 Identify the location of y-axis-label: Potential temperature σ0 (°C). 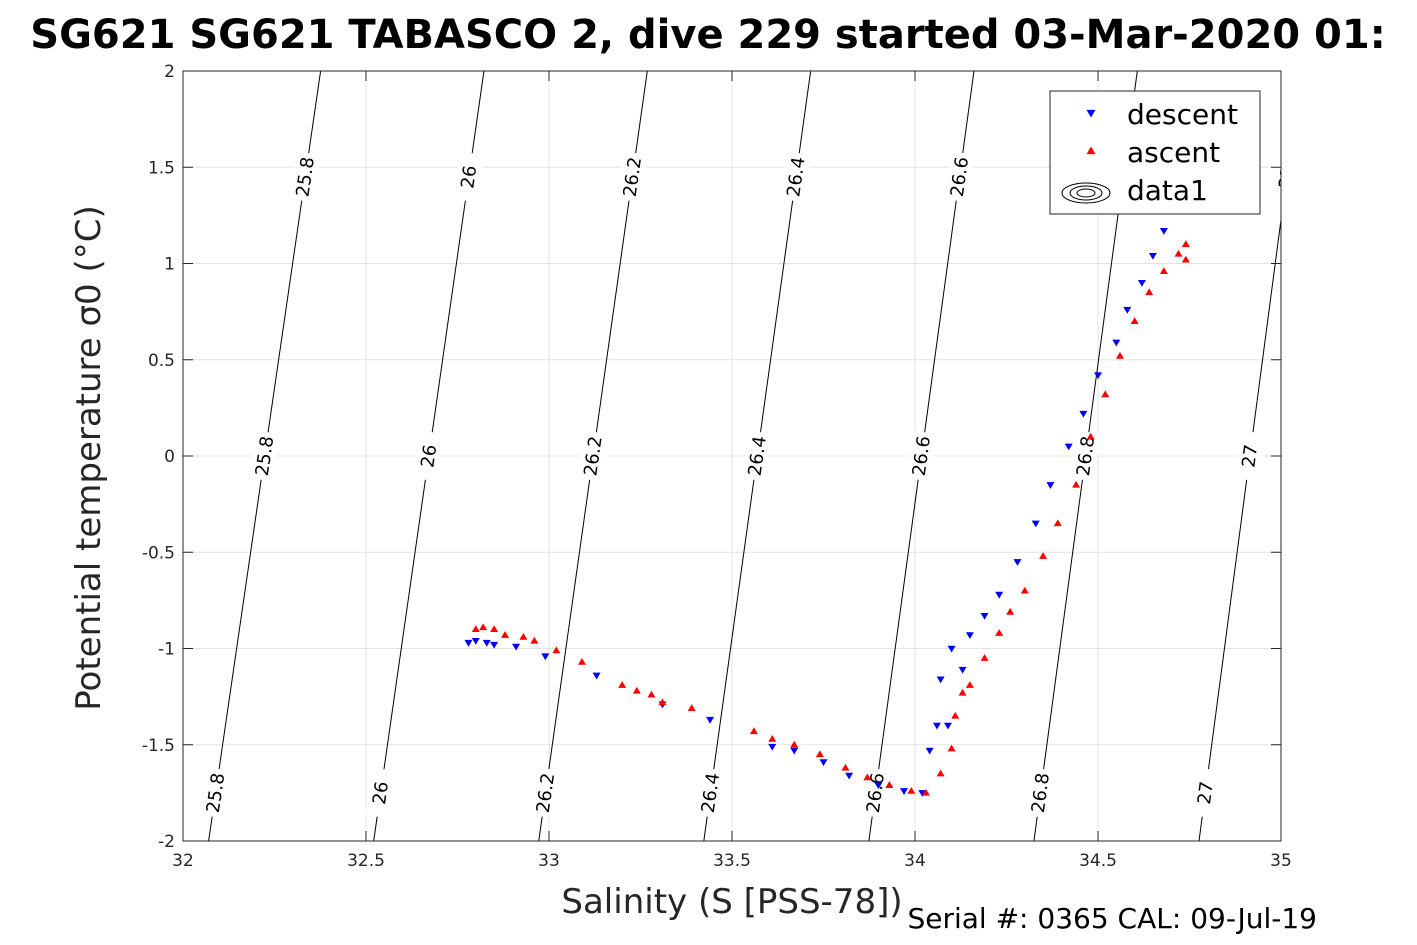
(89, 458).